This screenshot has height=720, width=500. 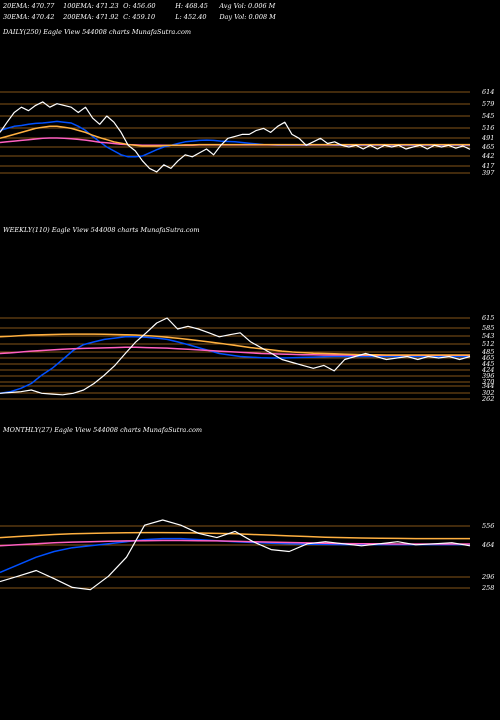 What do you see at coordinates (488, 376) in the screenshot?
I see `weekly-tick-label-396: 396` at bounding box center [488, 376].